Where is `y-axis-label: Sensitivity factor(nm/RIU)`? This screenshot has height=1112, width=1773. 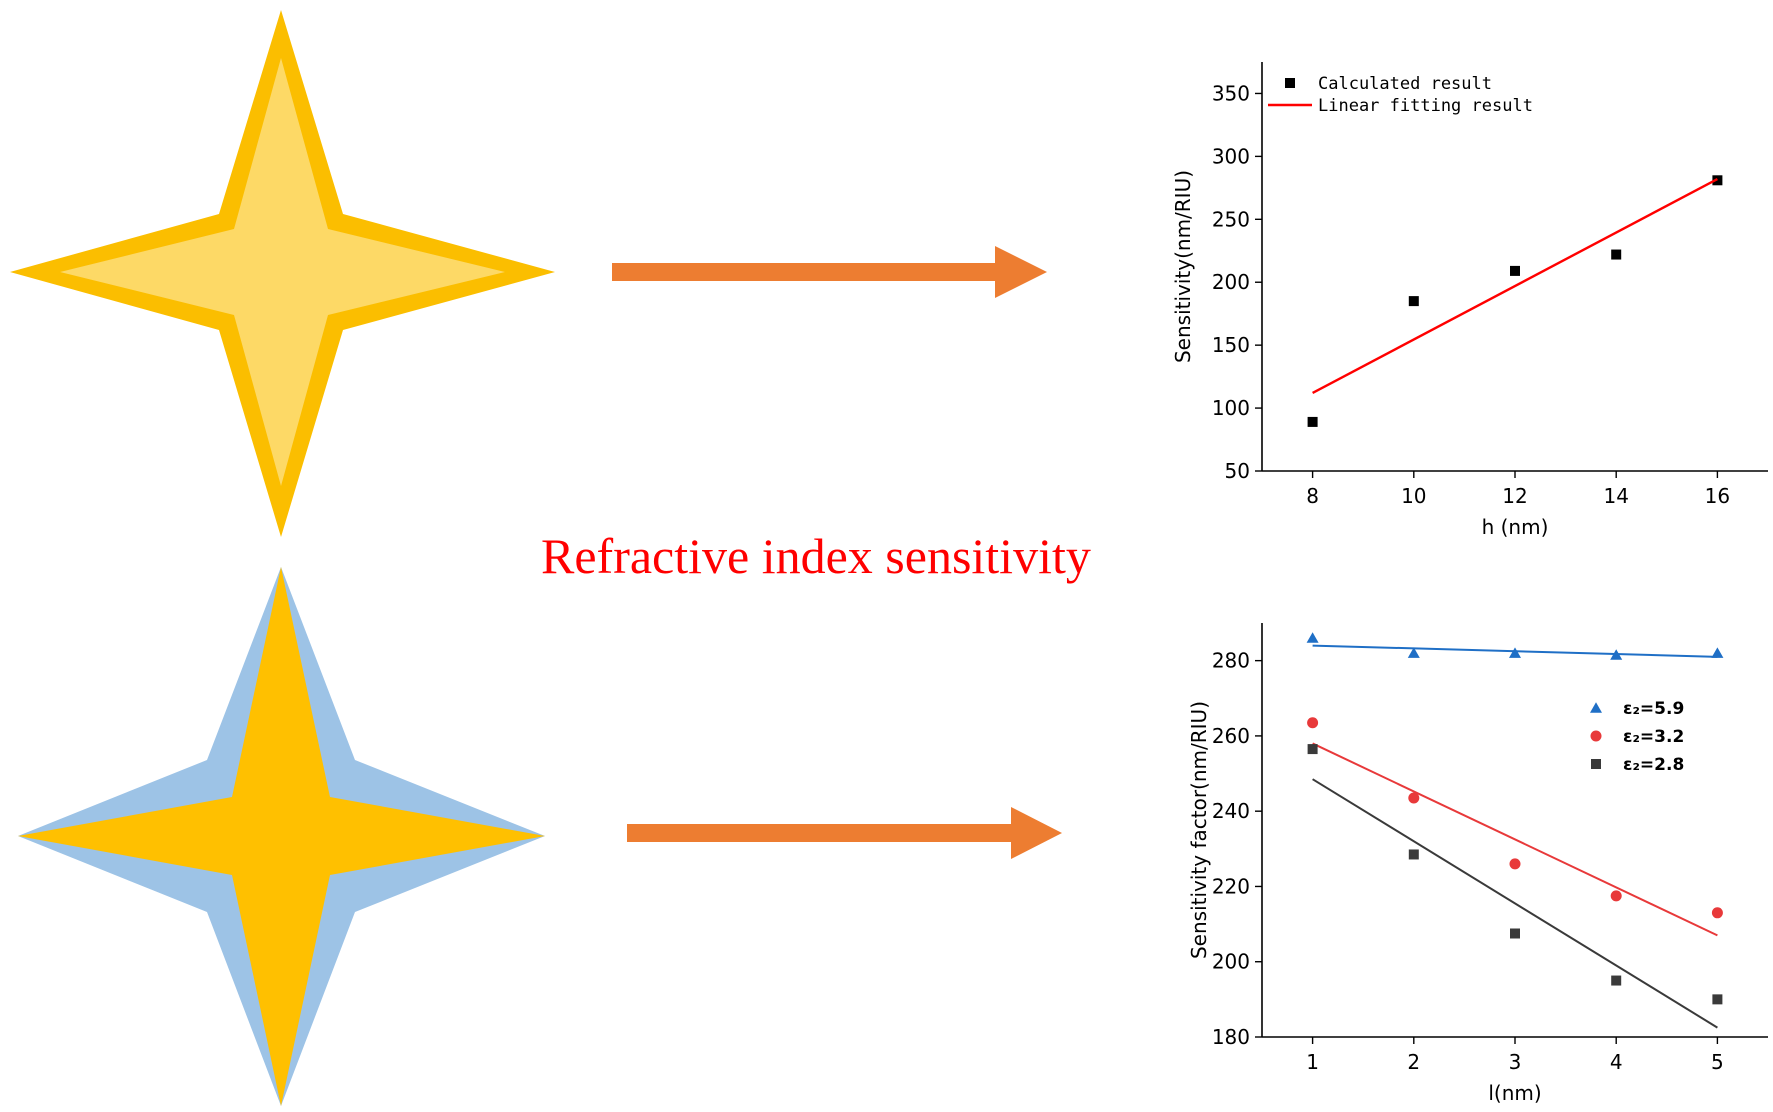
y-axis-label: Sensitivity factor(nm/RIU) is located at coordinates (1199, 830).